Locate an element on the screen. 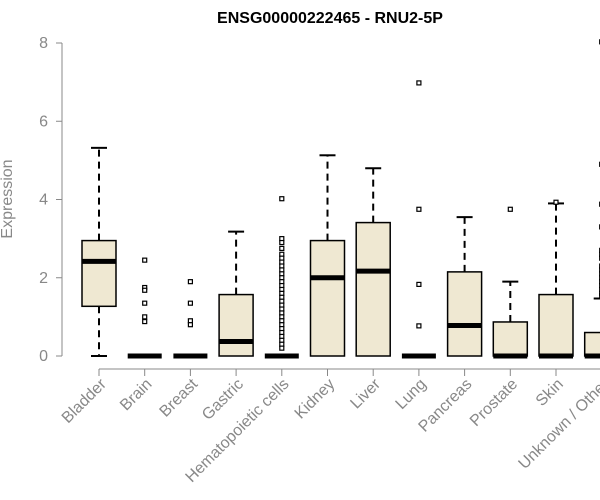 This screenshot has width=600, height=500. y-tick-label: 6 is located at coordinates (43, 121).